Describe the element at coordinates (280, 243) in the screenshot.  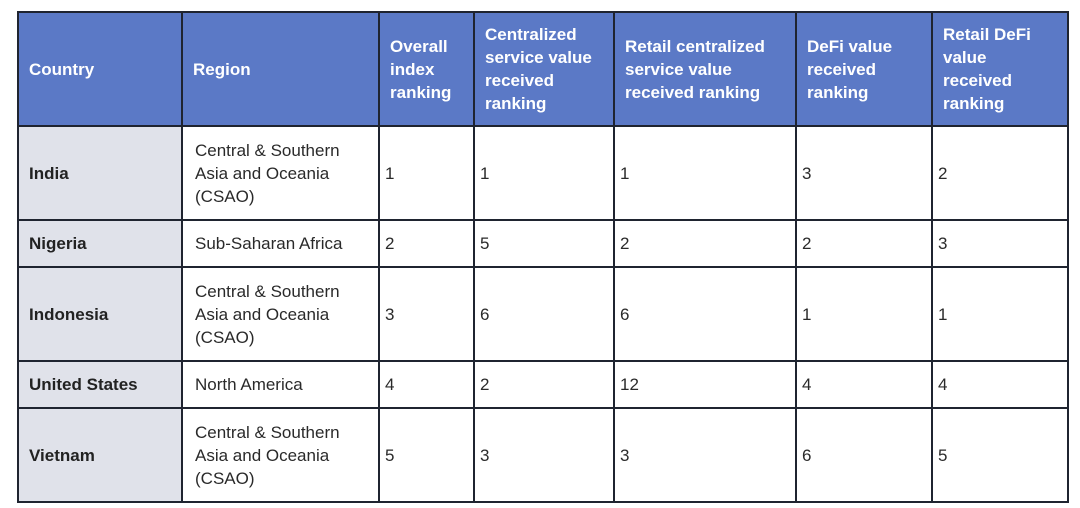
I see `region-cell: Sub-Saharan Africa` at that location.